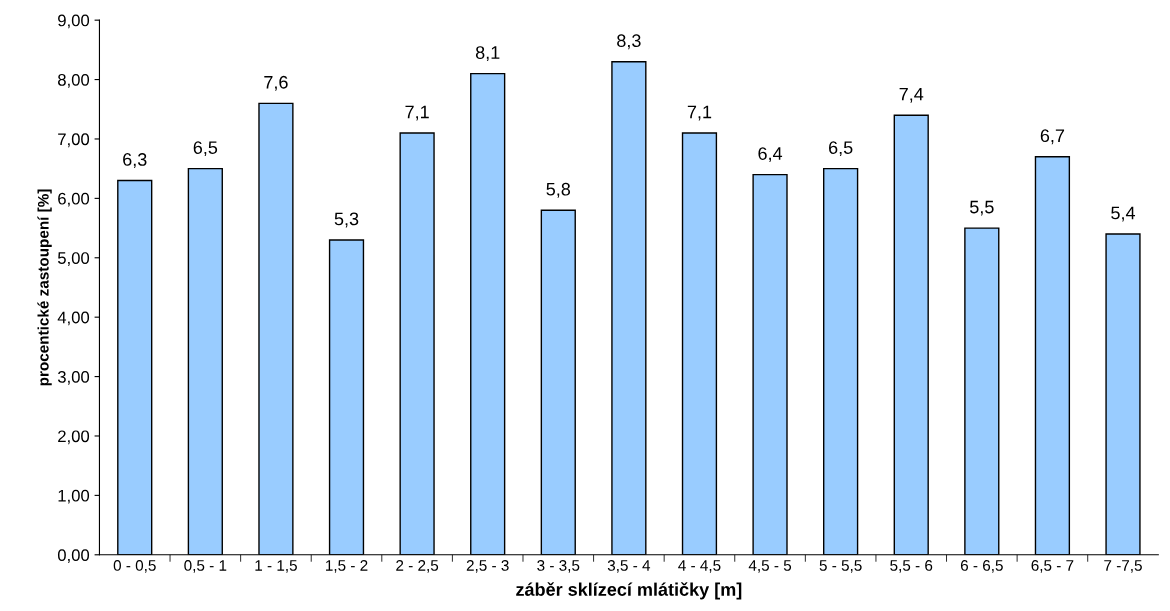 This screenshot has width=1170, height=611. I want to click on x-tick-label: 2 - 2,5, so click(417, 566).